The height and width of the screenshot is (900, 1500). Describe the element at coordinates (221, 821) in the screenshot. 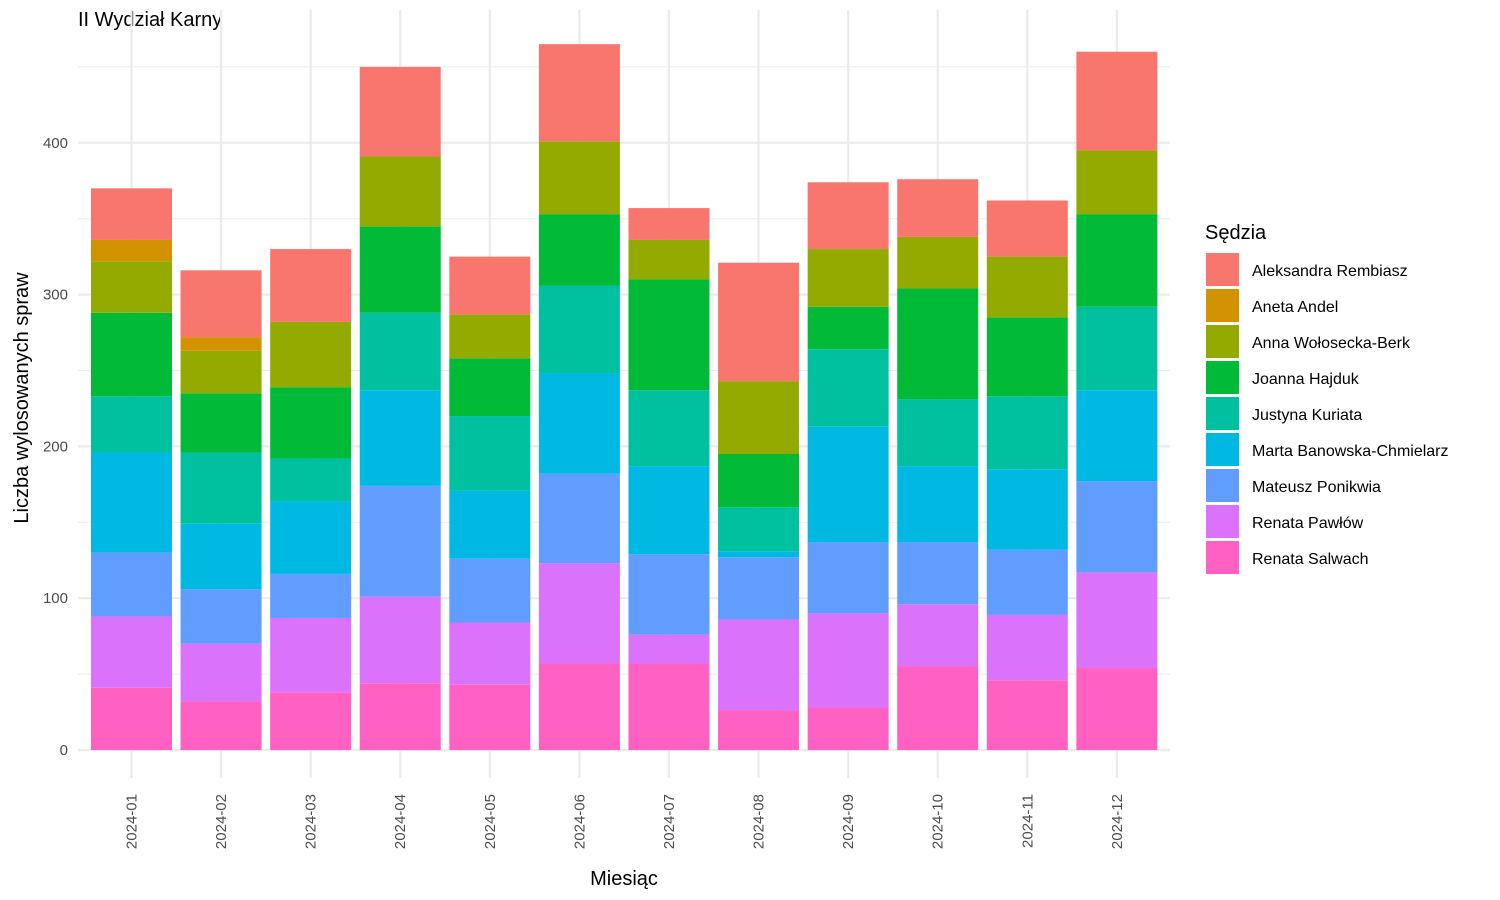

I see `x-tick-label: 2024-02` at that location.